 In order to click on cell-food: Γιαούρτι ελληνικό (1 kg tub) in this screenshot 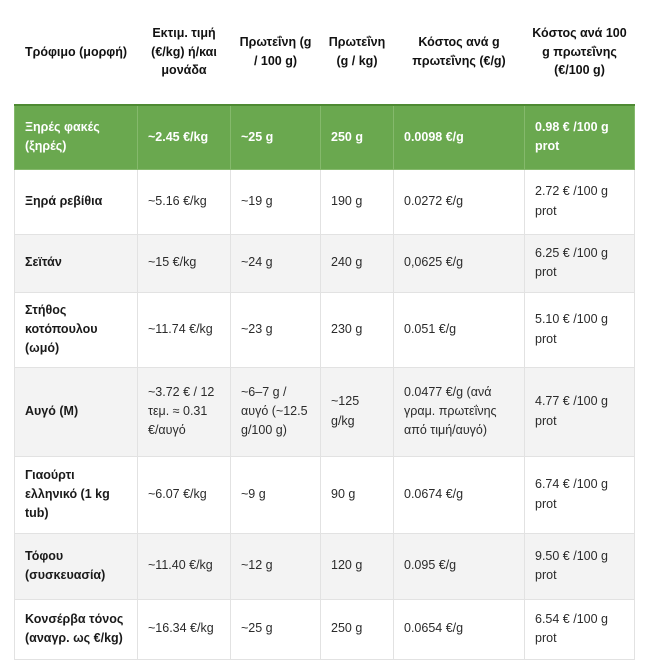, I will do `click(76, 494)`.